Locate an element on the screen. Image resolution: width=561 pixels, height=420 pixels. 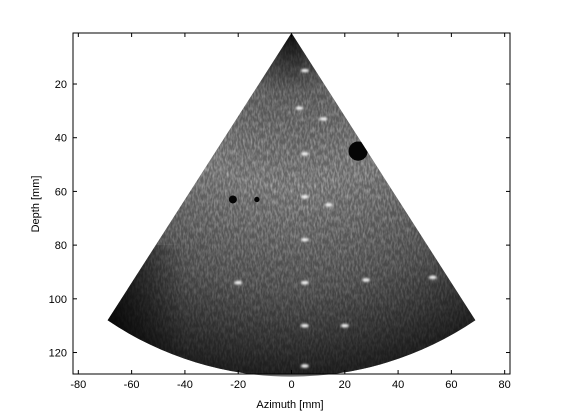
x-tick-label: 60 is located at coordinates (451, 385).